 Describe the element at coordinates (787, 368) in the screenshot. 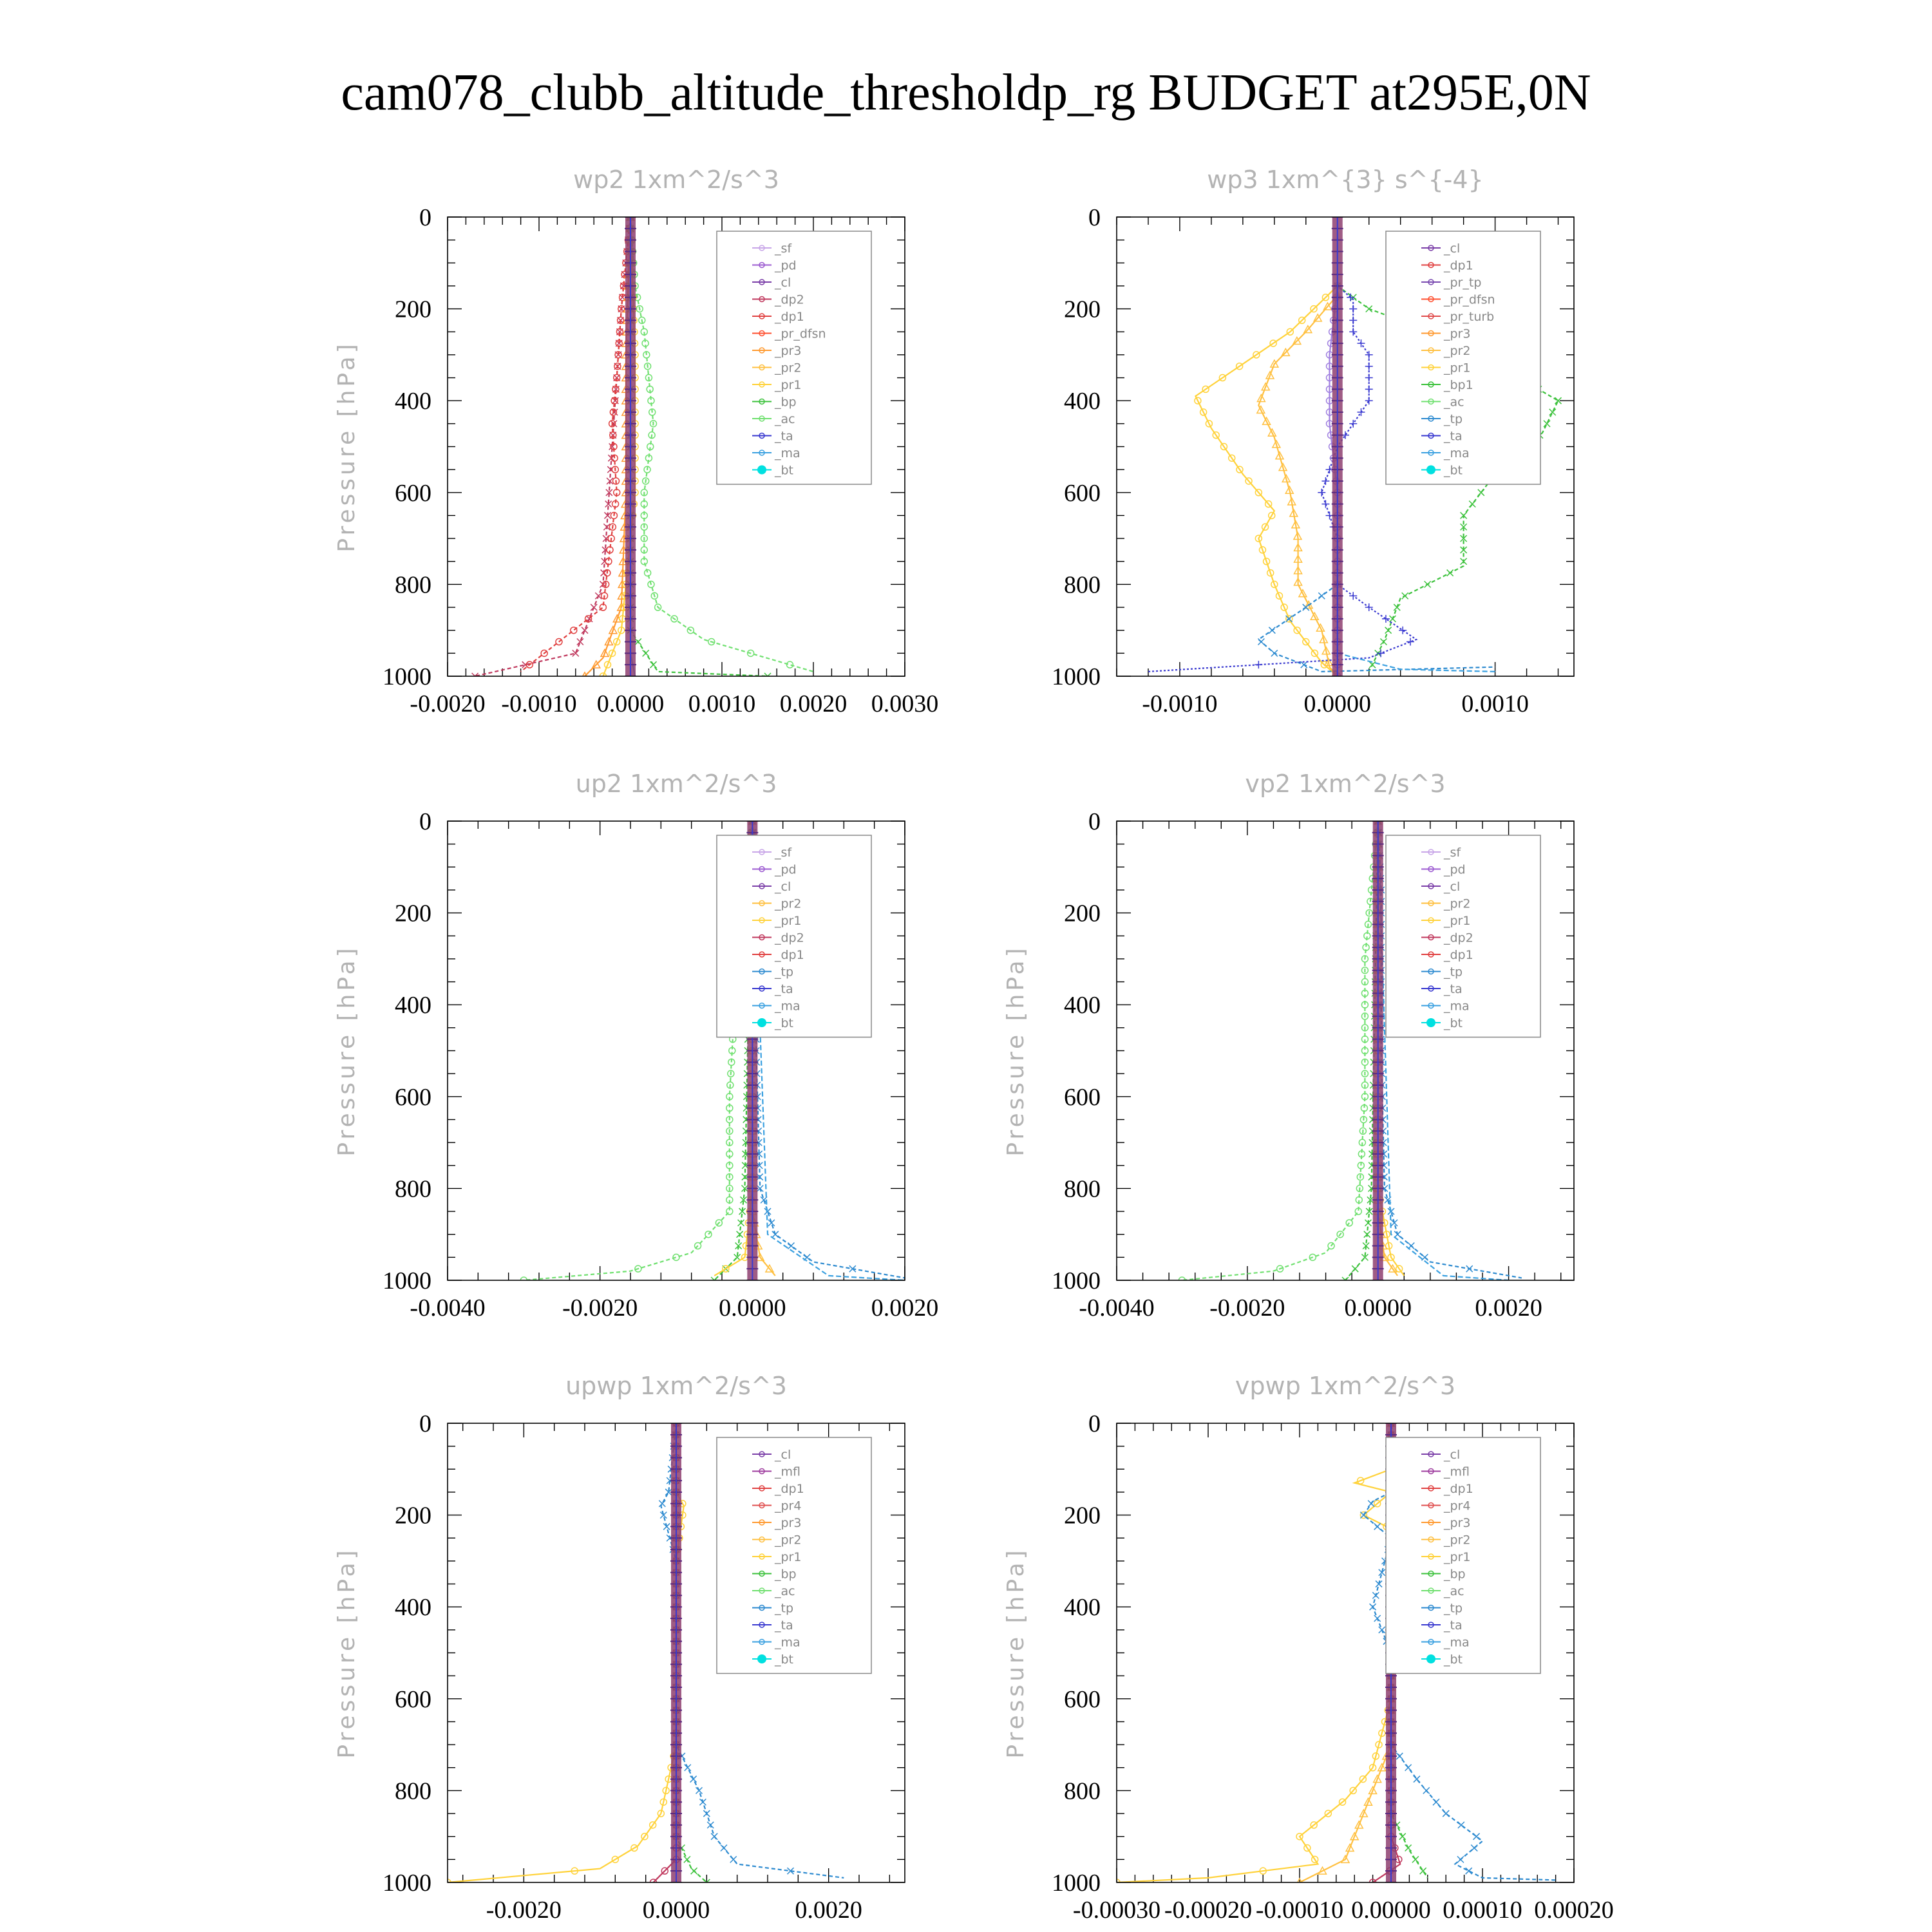

I see `legend-label: _pr2` at that location.